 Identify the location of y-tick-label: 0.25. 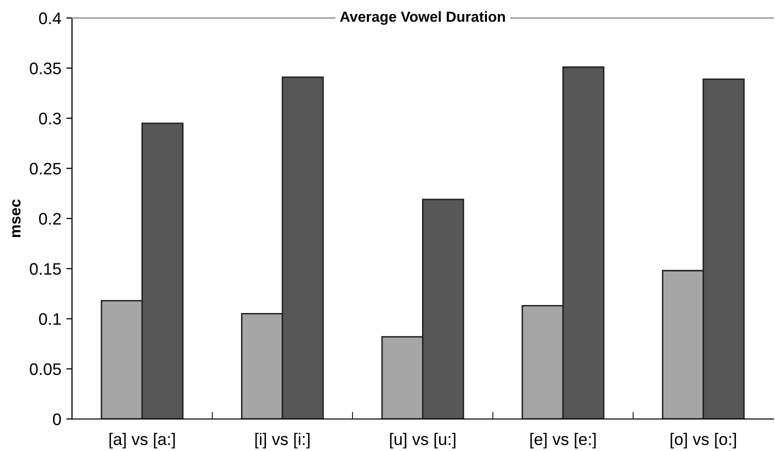
(45, 168).